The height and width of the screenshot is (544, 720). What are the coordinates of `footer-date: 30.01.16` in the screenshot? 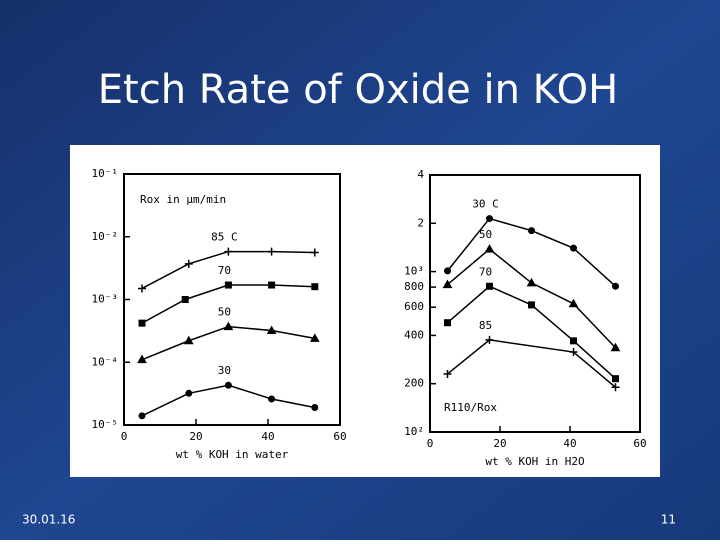 It's located at (48, 520).